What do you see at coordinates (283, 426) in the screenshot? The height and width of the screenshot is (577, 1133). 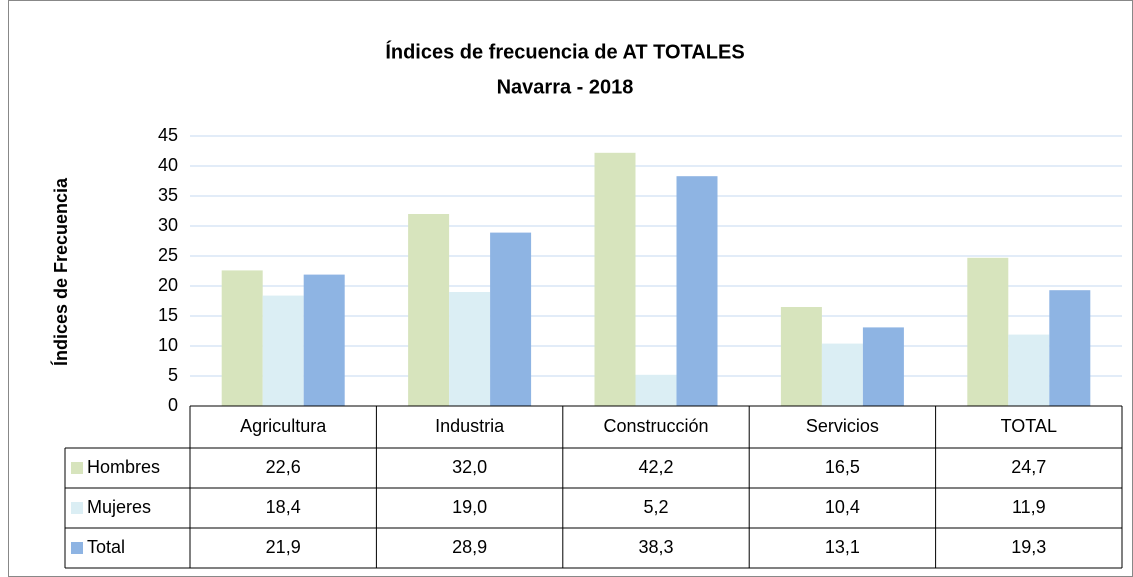 I see `x-tick-label: Agricultura` at bounding box center [283, 426].